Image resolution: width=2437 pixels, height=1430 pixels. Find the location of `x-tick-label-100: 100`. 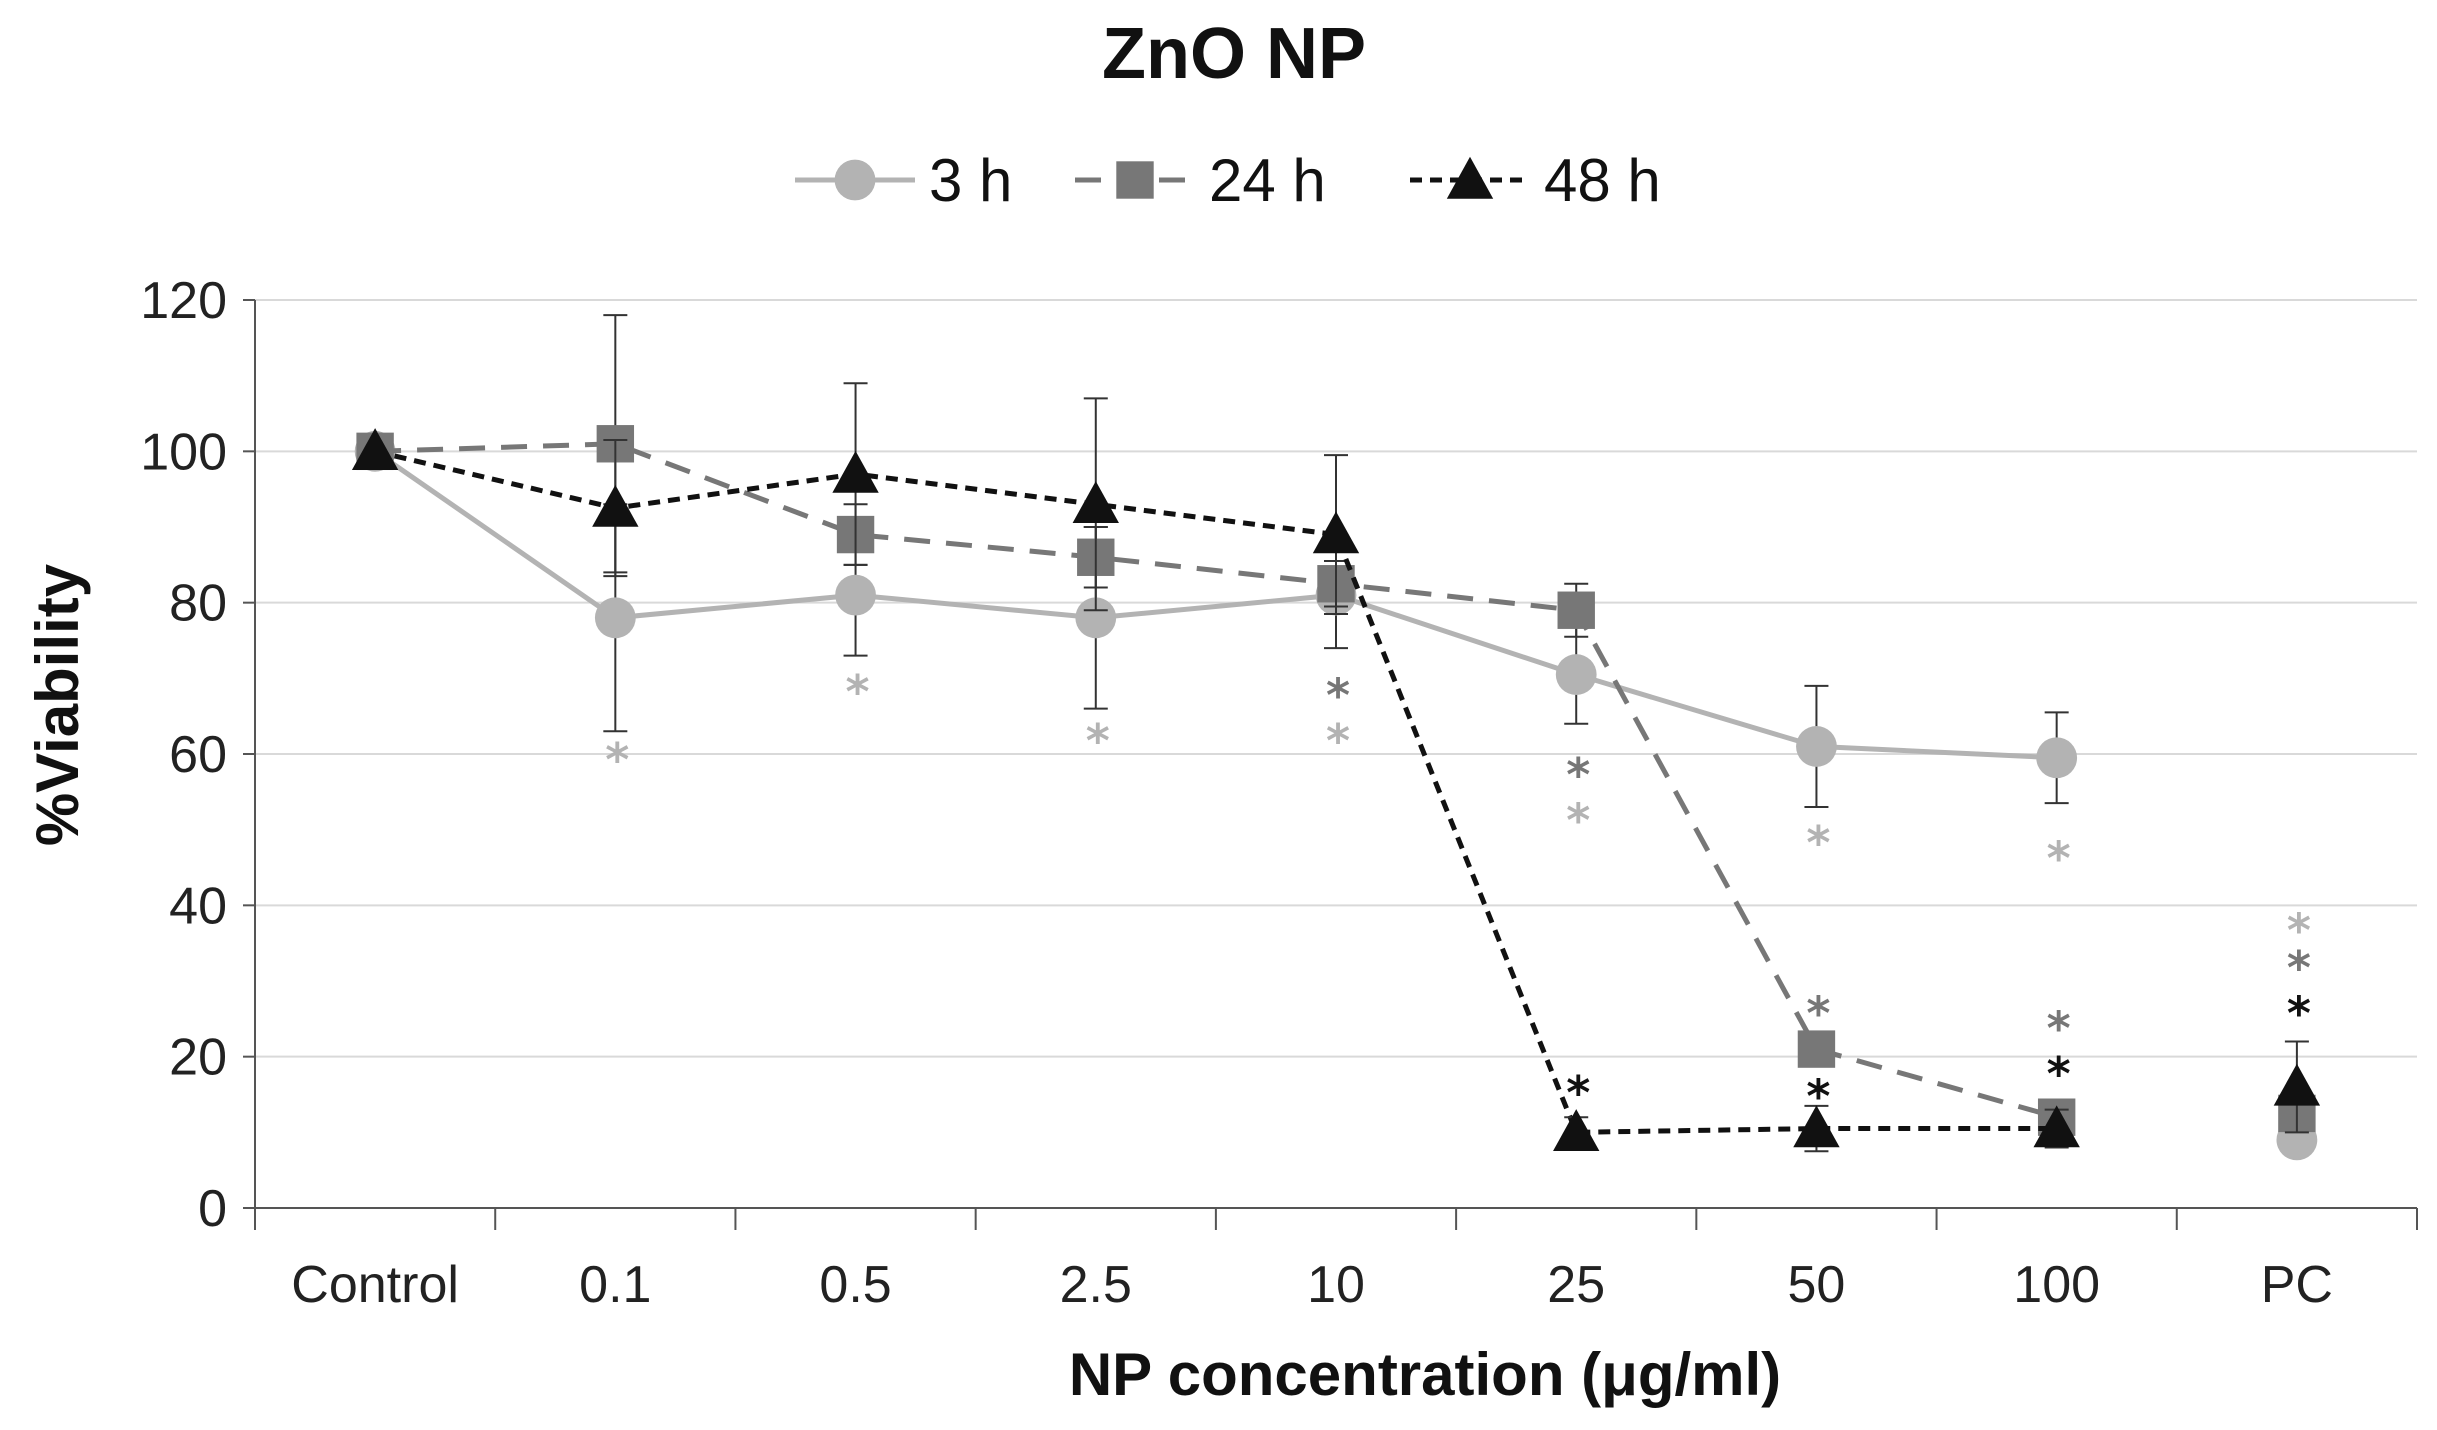

x-tick-label-100: 100 is located at coordinates (2056, 1285).